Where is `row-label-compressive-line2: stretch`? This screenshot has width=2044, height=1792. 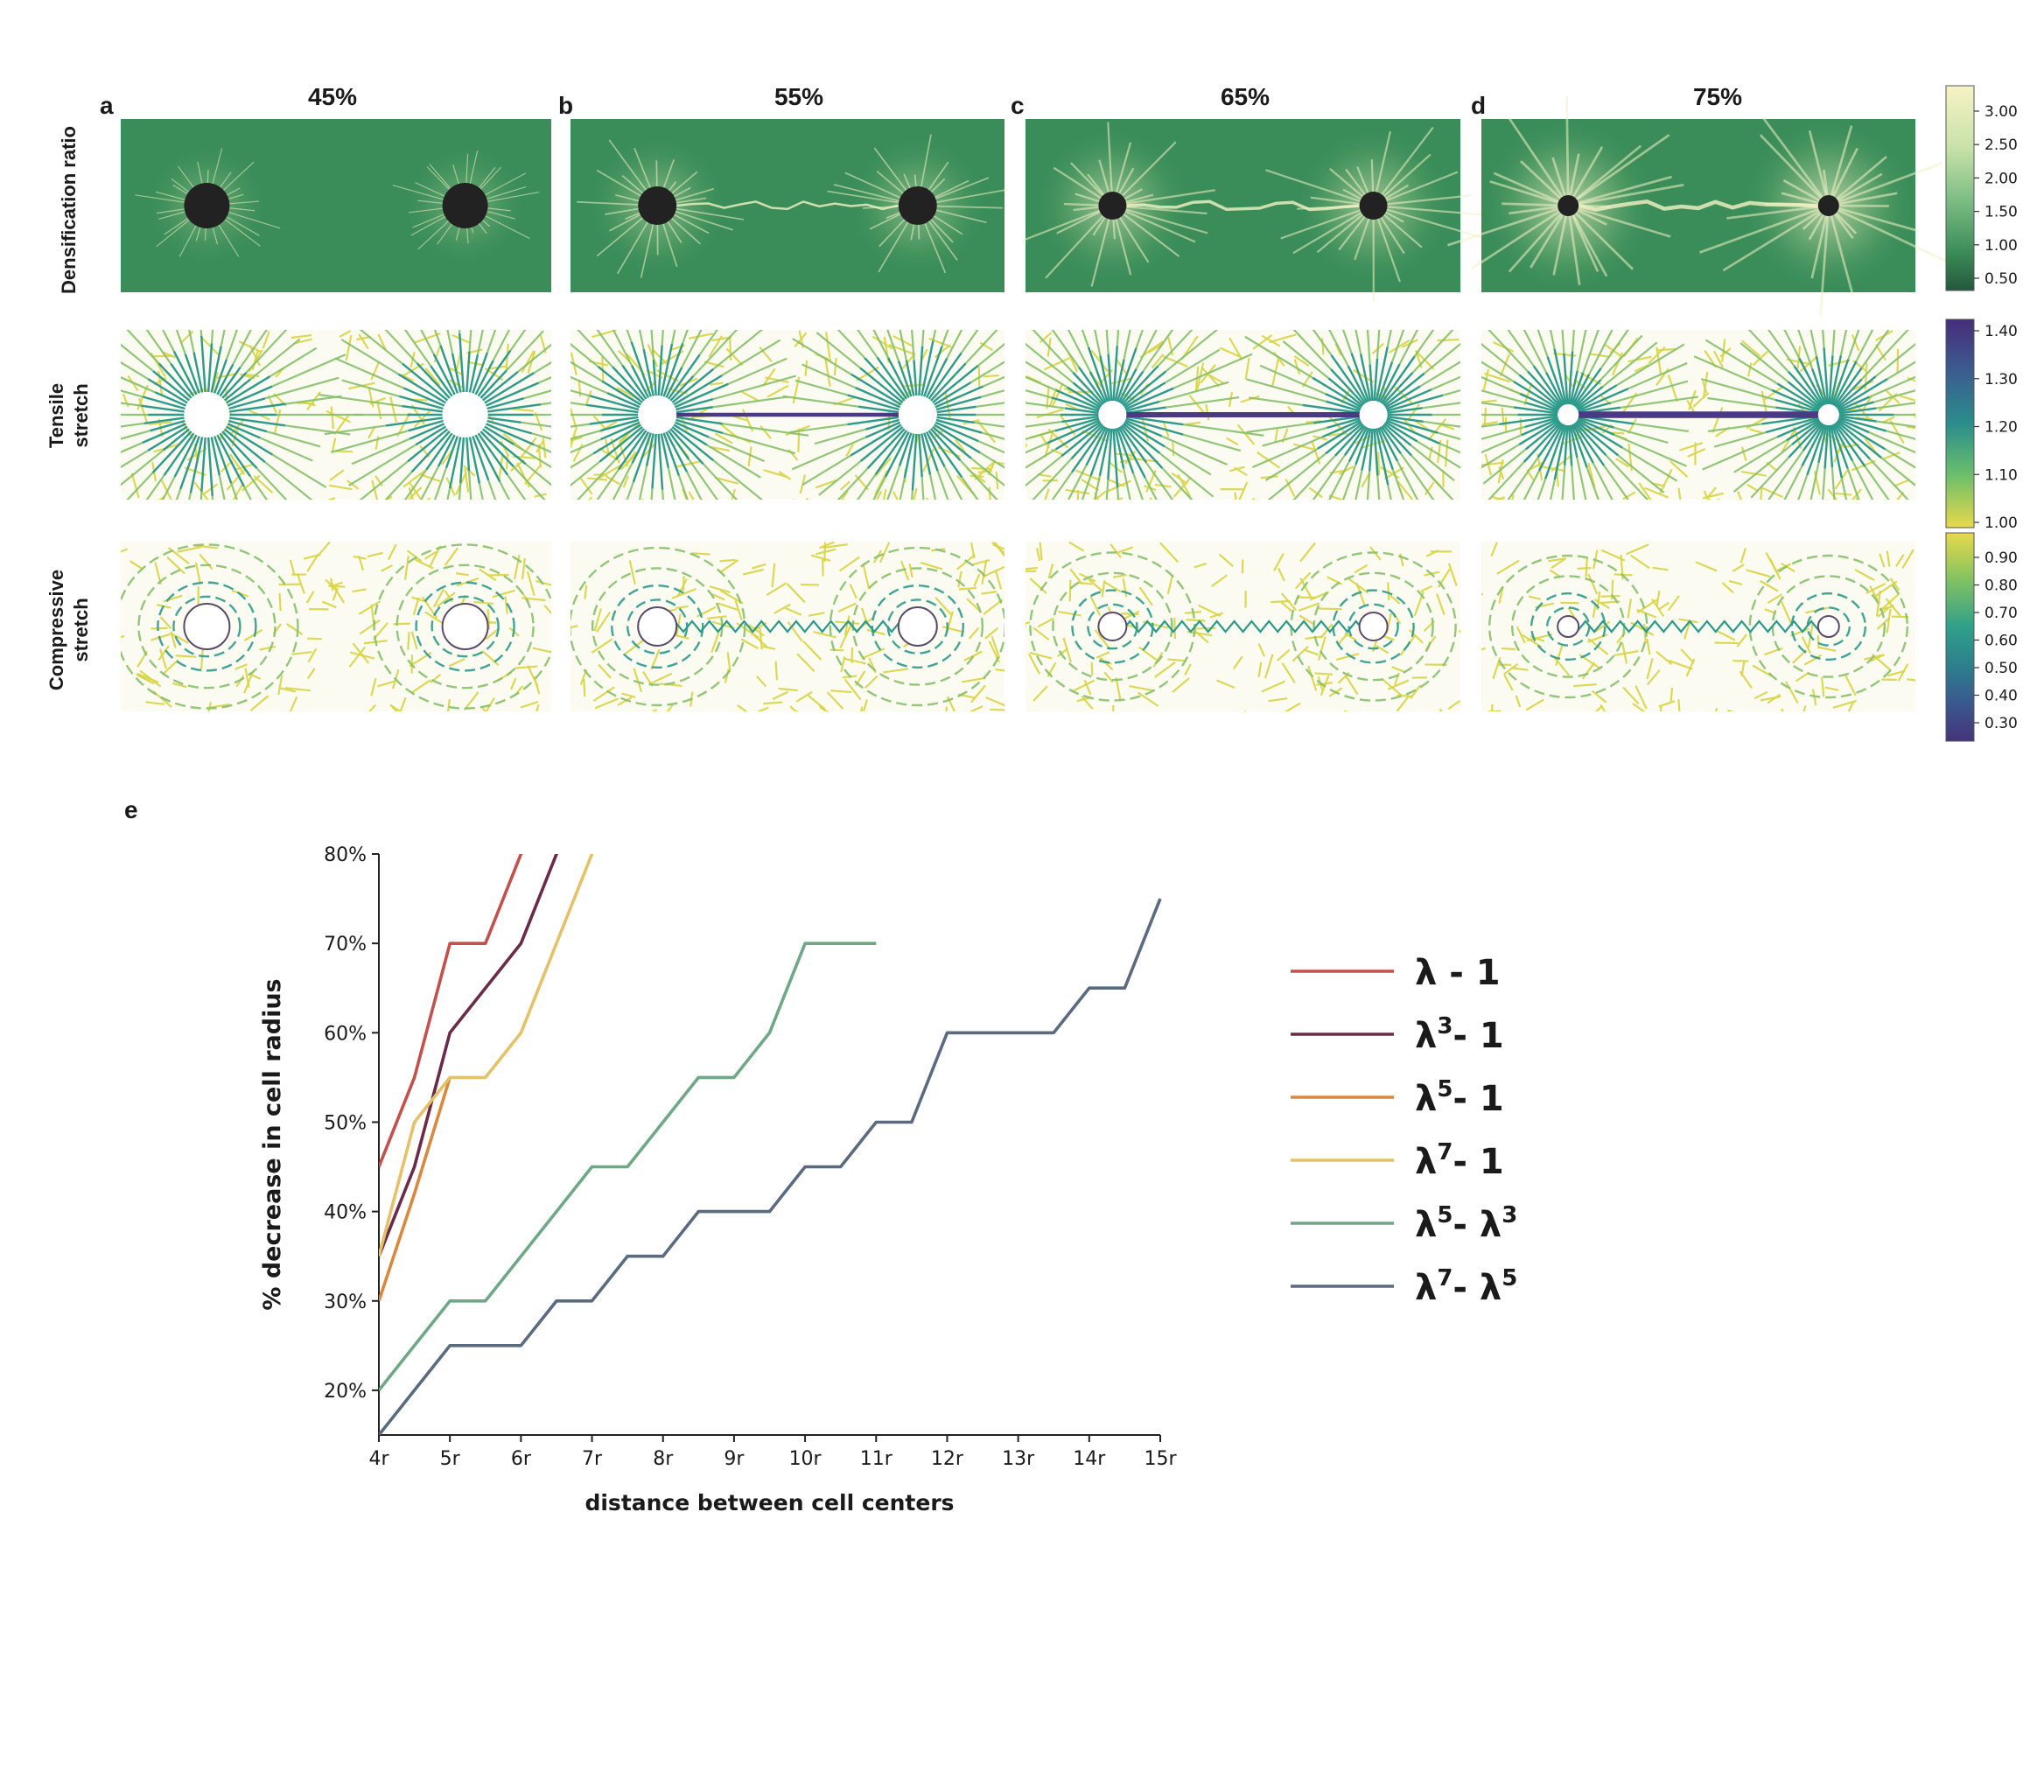 row-label-compressive-line2: stretch is located at coordinates (81, 630).